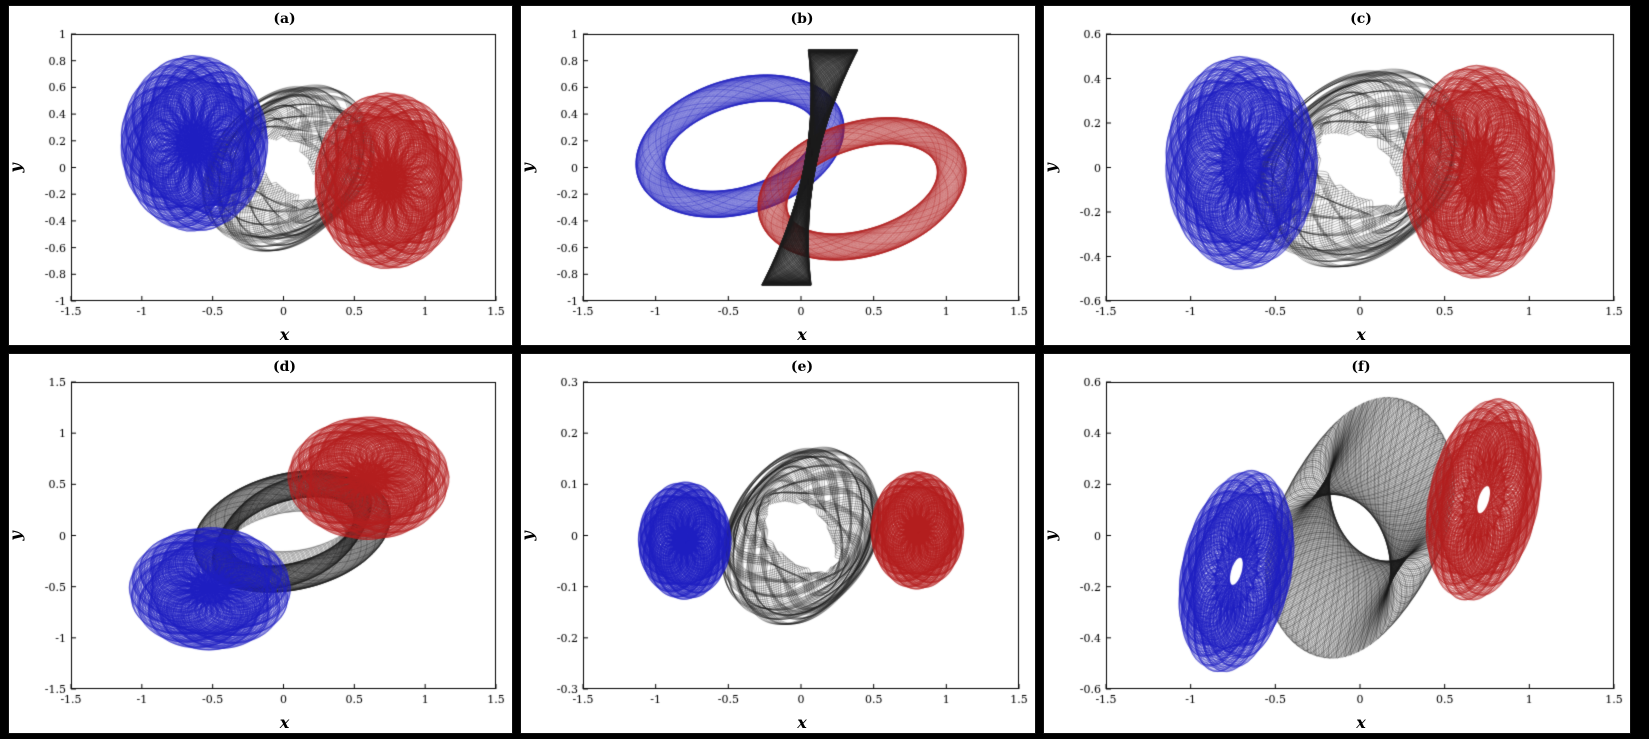  I want to click on subplot-b: (b) y x, so click(777, 175).